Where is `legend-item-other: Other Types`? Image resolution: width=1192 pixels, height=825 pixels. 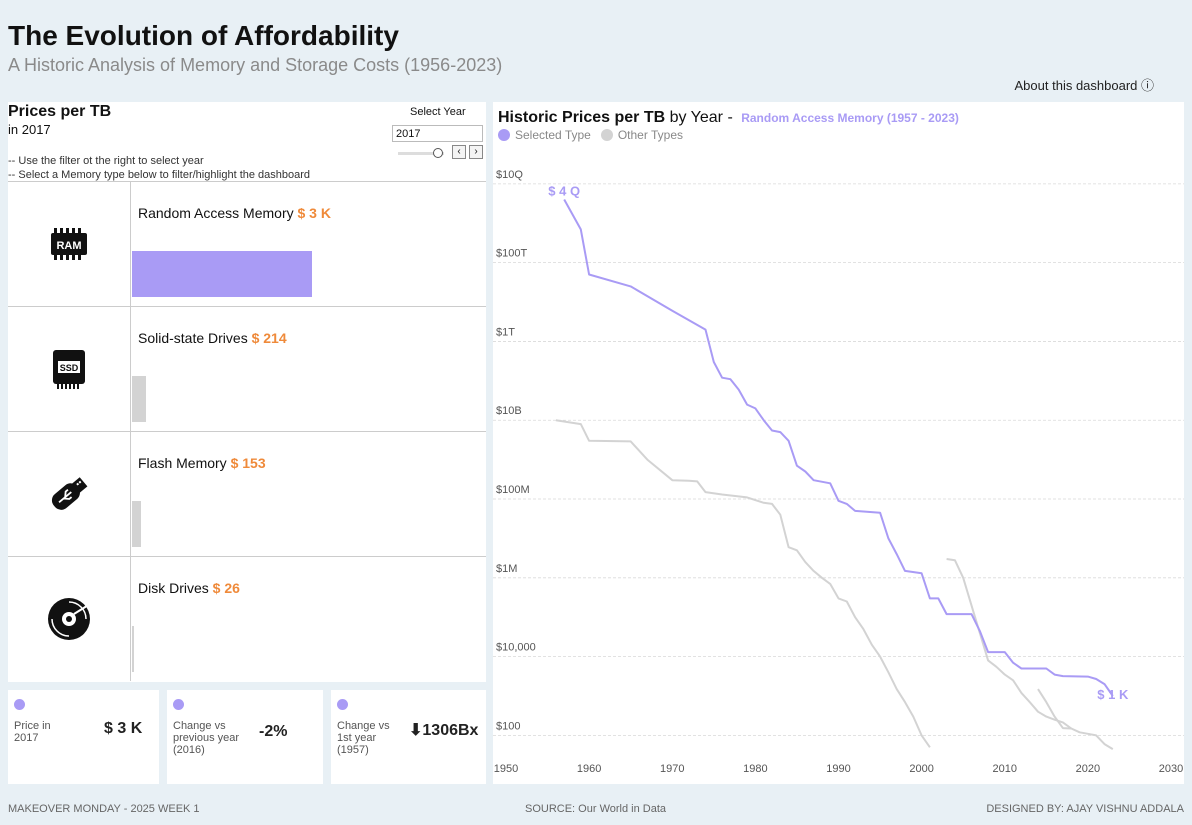 legend-item-other: Other Types is located at coordinates (641, 135).